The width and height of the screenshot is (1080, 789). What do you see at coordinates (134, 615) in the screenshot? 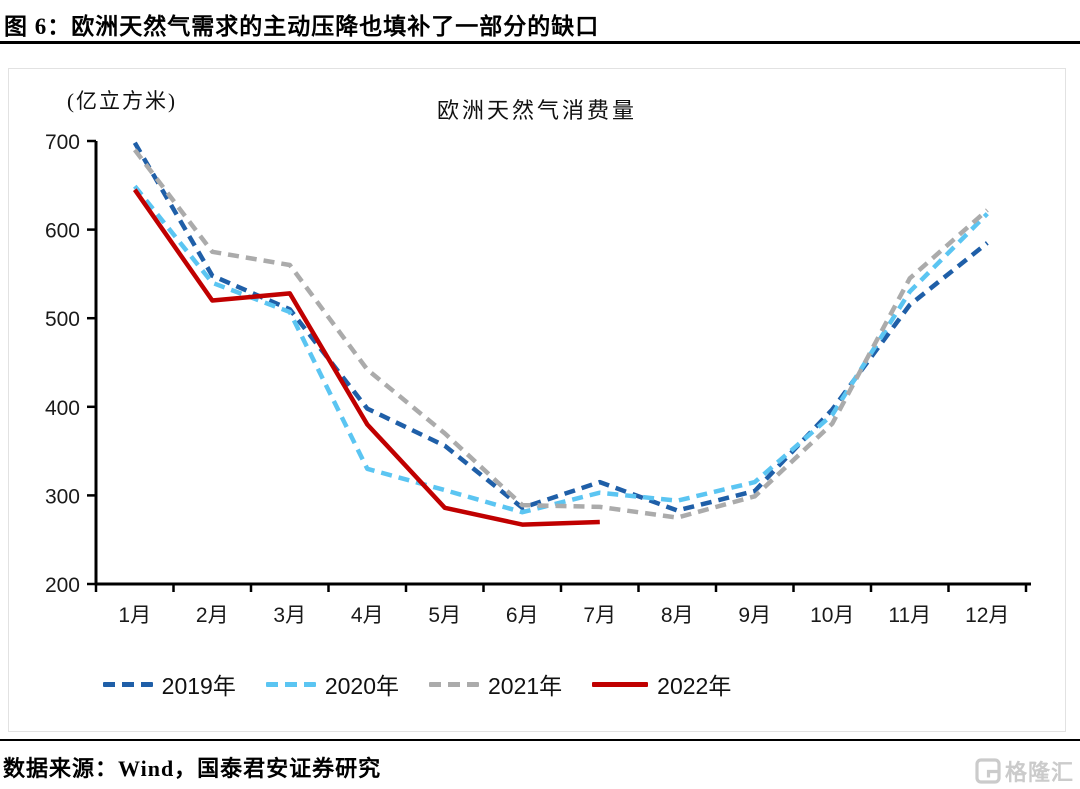
I see `x-tick-label: 1月` at bounding box center [134, 615].